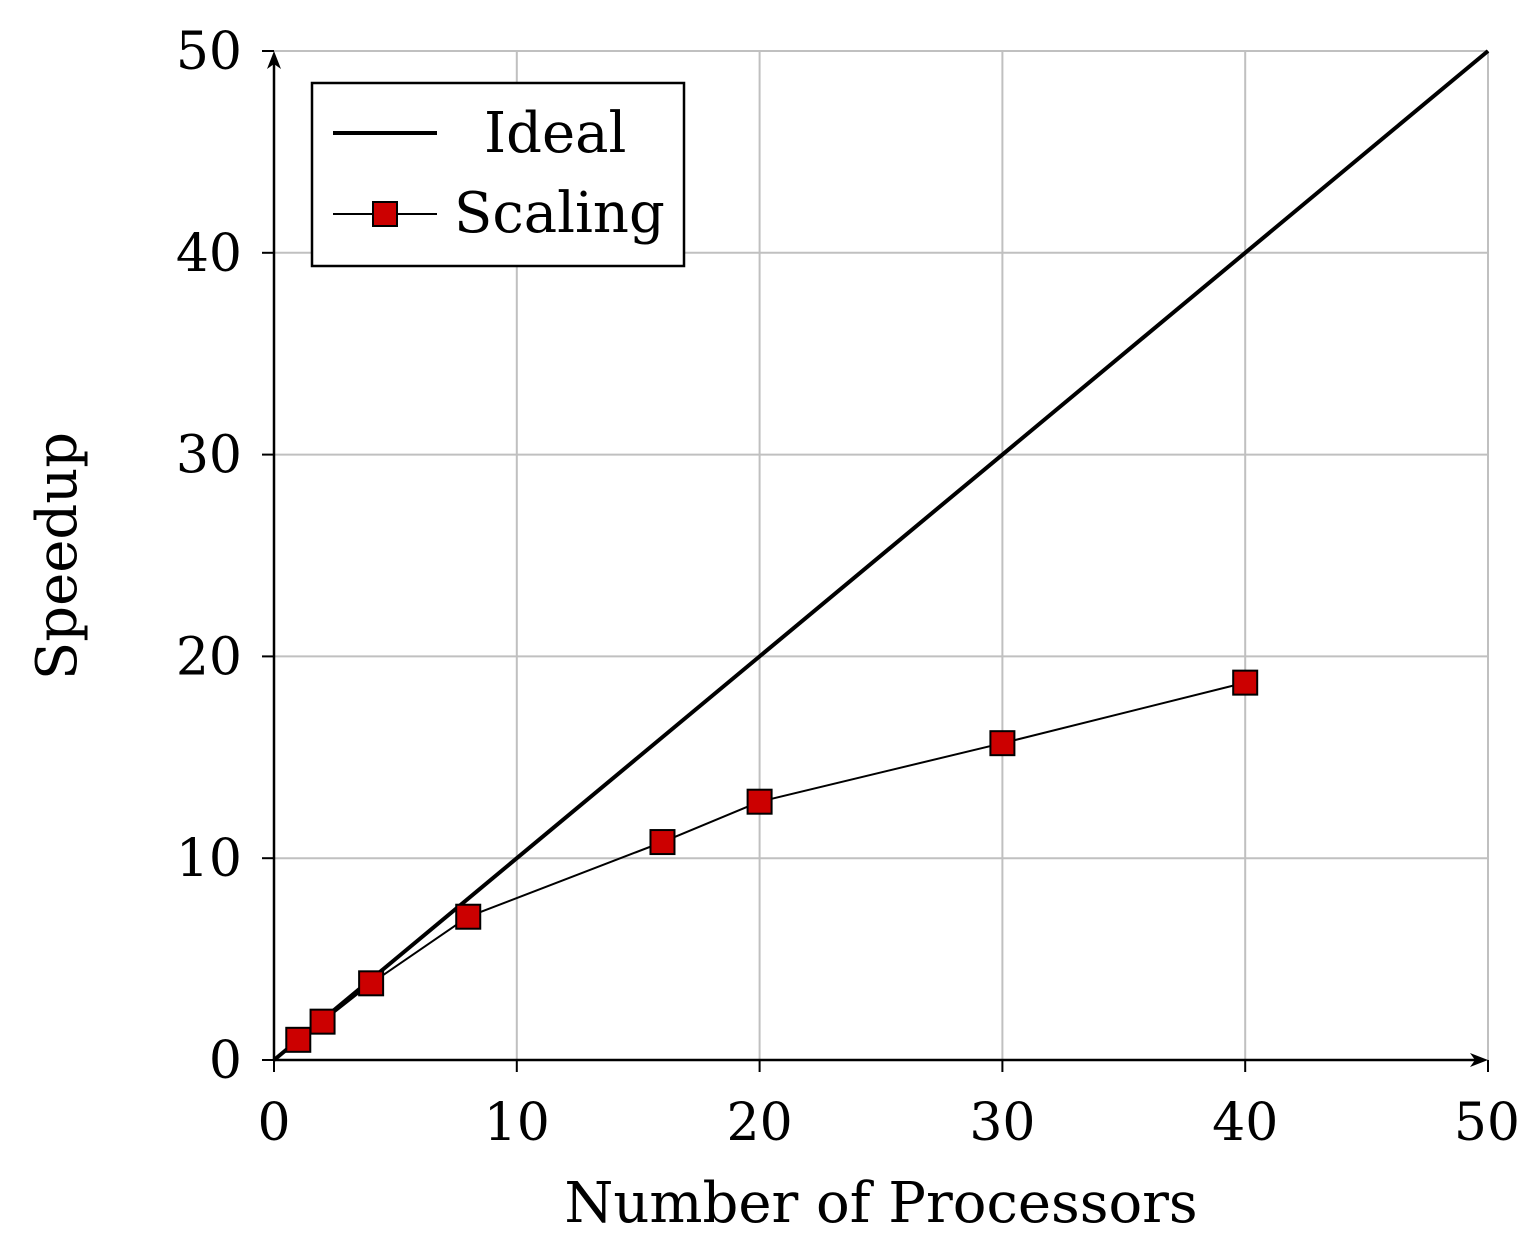  Describe the element at coordinates (209, 556) in the screenshot. I see `y-tick-labels: 0 10 20 30 40 50` at that location.